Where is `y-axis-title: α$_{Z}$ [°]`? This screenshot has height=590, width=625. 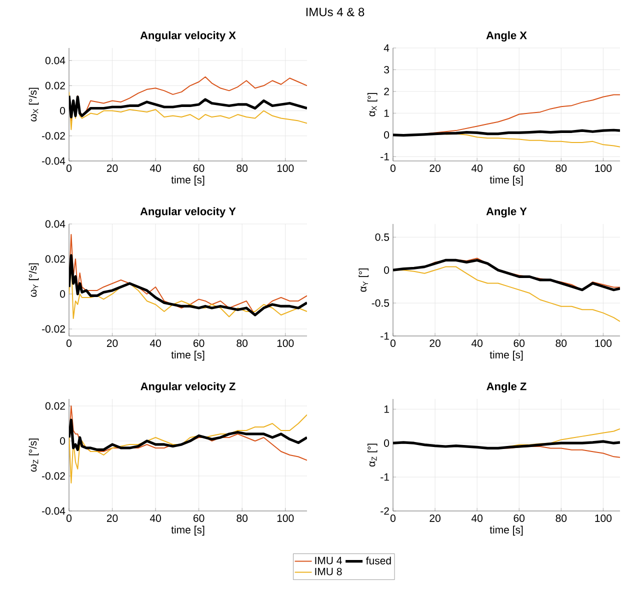 y-axis-title: α$_{Z}$ [°] is located at coordinates (372, 455).